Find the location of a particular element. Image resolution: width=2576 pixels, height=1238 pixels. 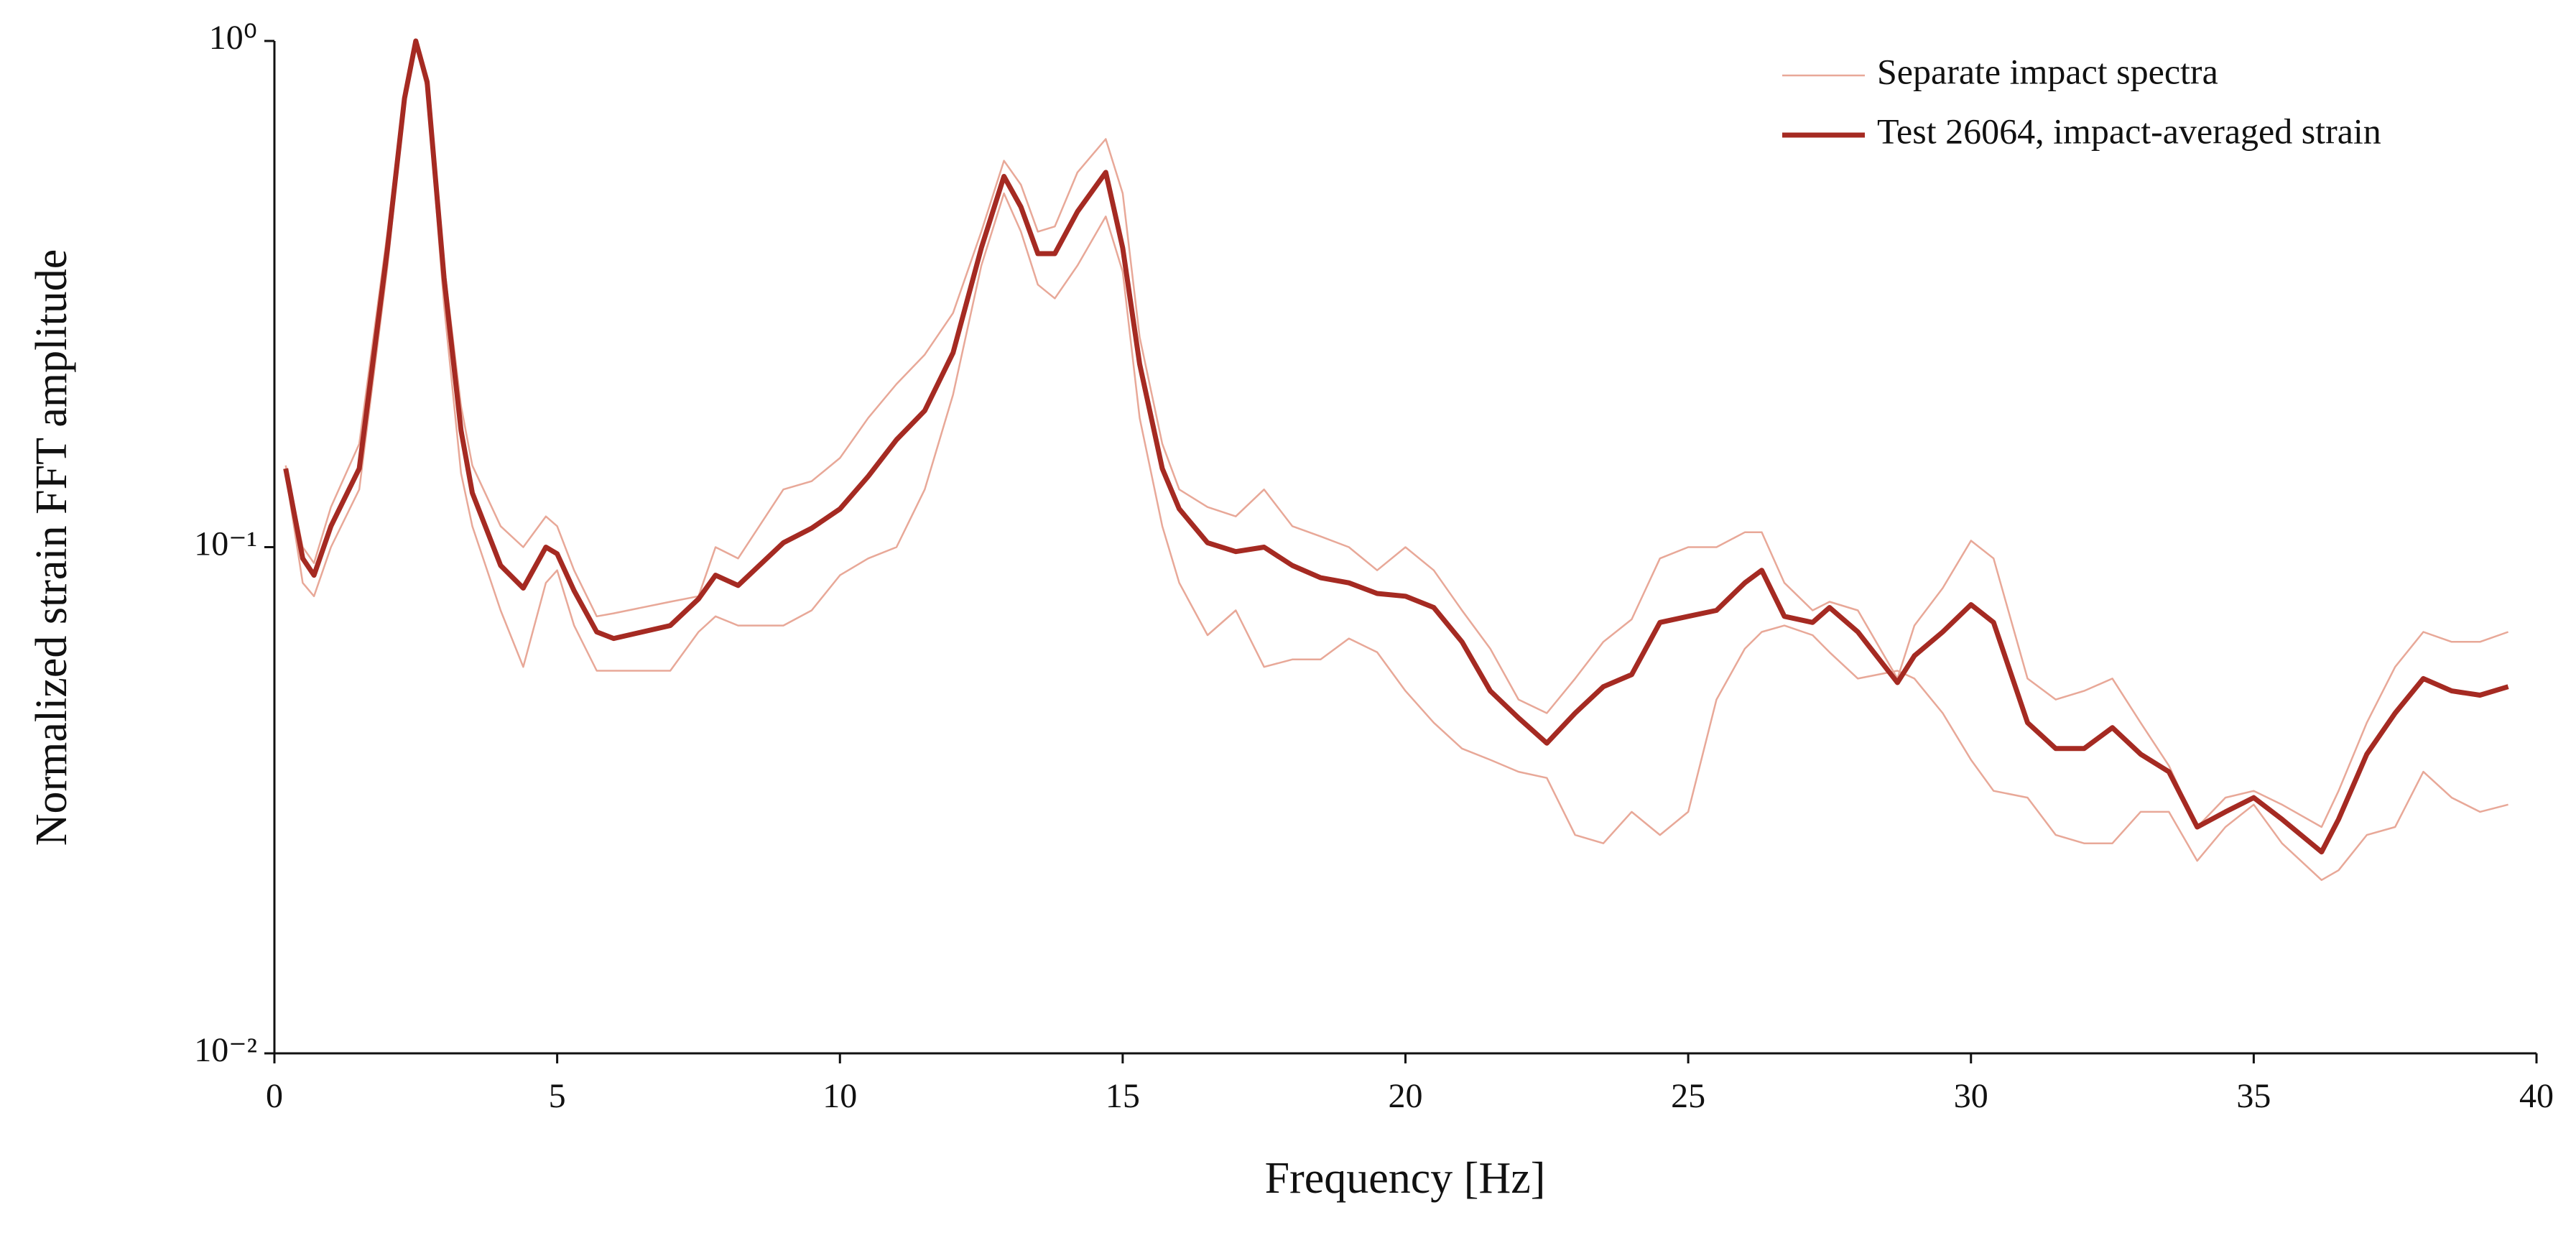

x-tick-label: 5 is located at coordinates (557, 1096).